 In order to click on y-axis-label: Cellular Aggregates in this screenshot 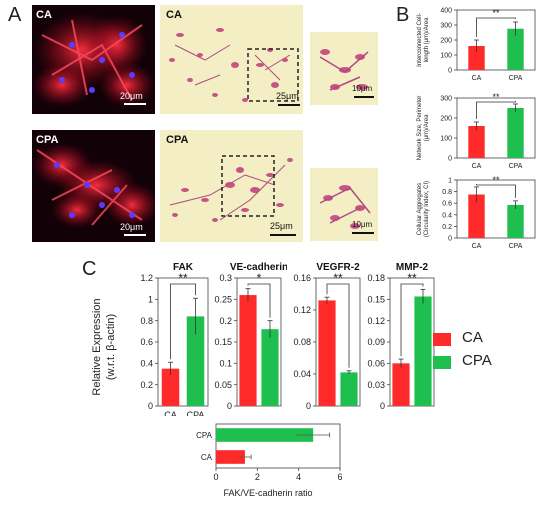, I will do `click(420, 209)`.